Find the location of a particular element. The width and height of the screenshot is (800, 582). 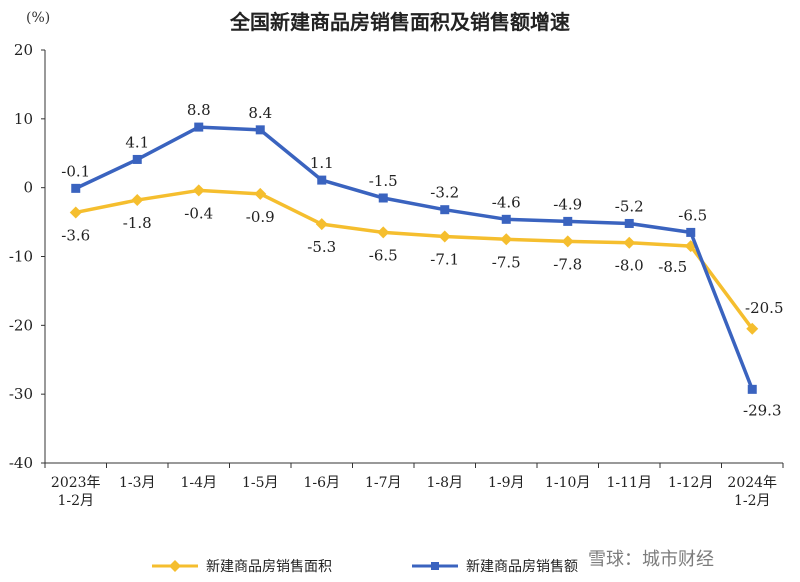

legend-item-sales: 新建商品房销售额 is located at coordinates (494, 566).